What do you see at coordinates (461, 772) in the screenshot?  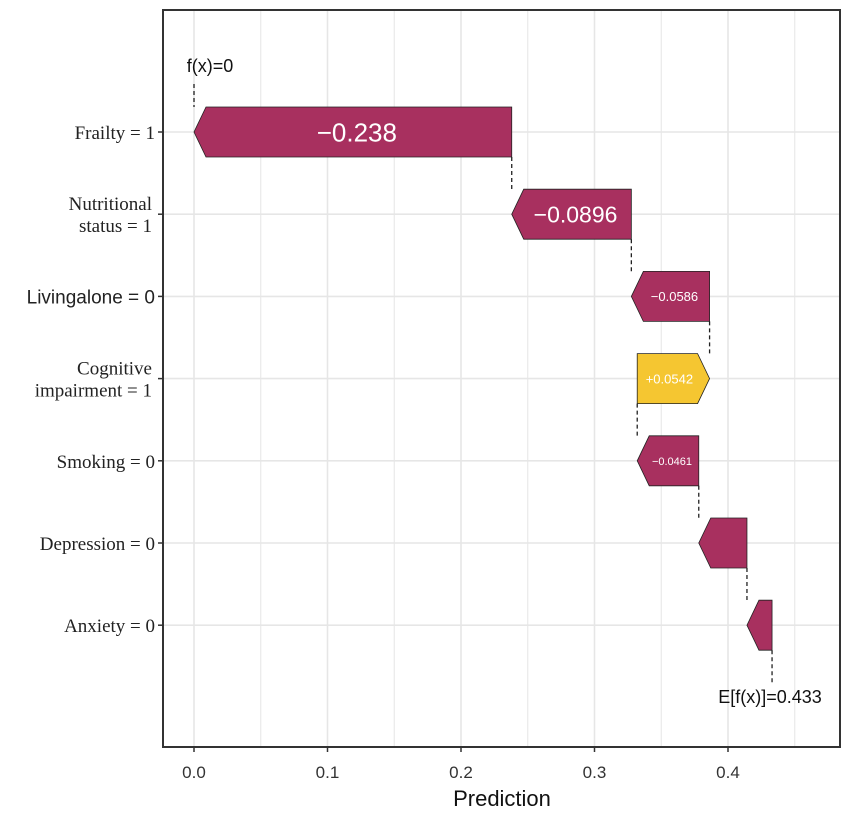 I see `x-tick-label: 0.2` at bounding box center [461, 772].